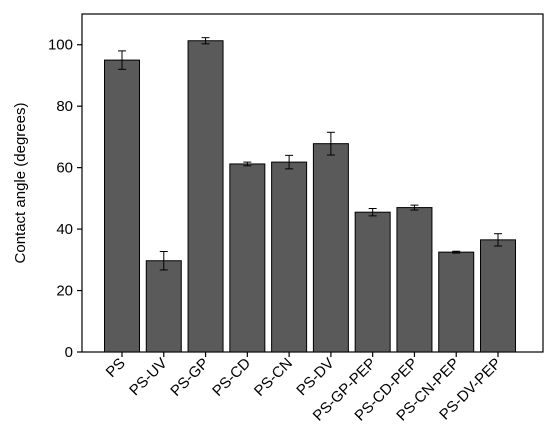 Image resolution: width=550 pixels, height=440 pixels. What do you see at coordinates (64, 229) in the screenshot?
I see `y-tick-label: 40` at bounding box center [64, 229].